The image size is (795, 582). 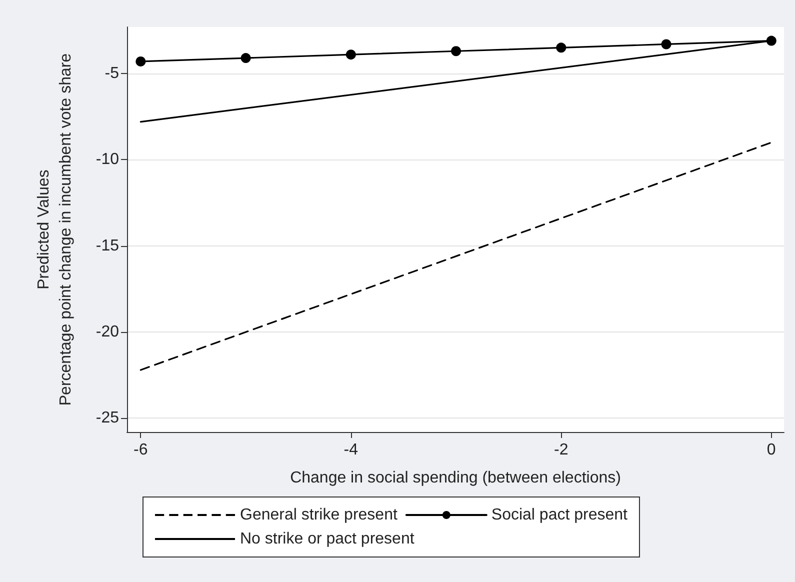 What do you see at coordinates (141, 450) in the screenshot?
I see `x-tick-label: -6` at bounding box center [141, 450].